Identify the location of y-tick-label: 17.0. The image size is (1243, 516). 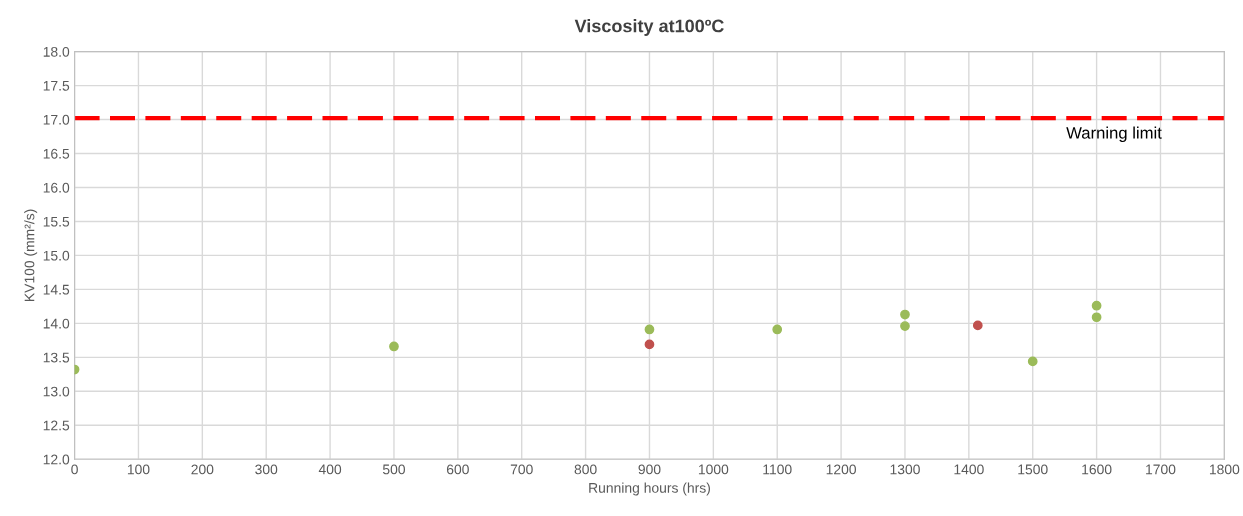
(56, 119).